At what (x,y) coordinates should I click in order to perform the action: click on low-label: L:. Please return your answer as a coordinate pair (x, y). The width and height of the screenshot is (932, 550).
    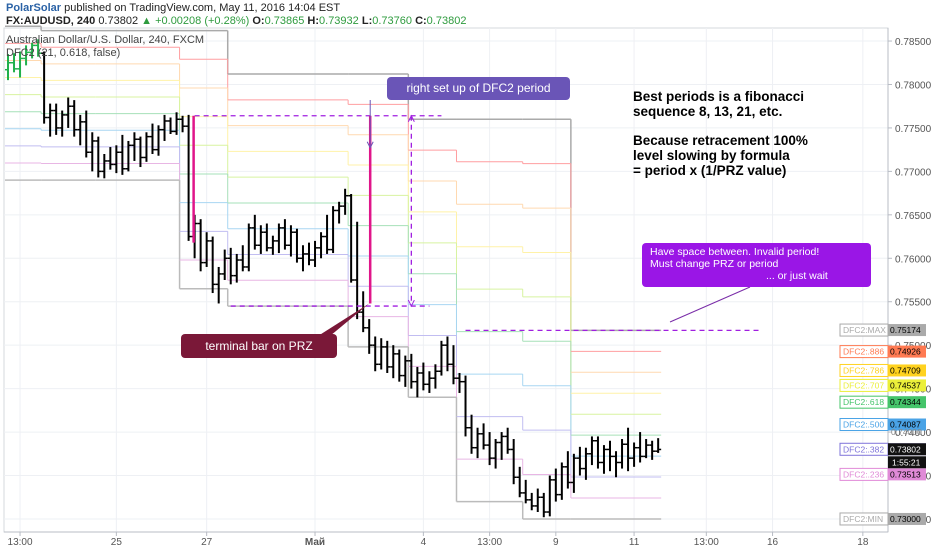
    Looking at the image, I should click on (367, 21).